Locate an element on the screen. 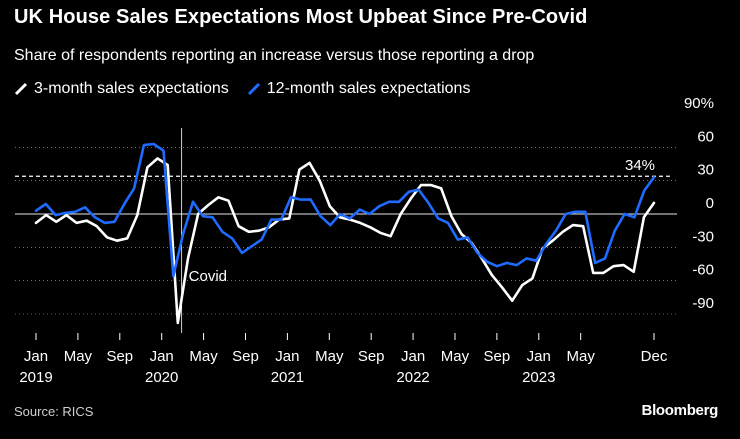  x-tick-label-year: 2020 is located at coordinates (161, 377).